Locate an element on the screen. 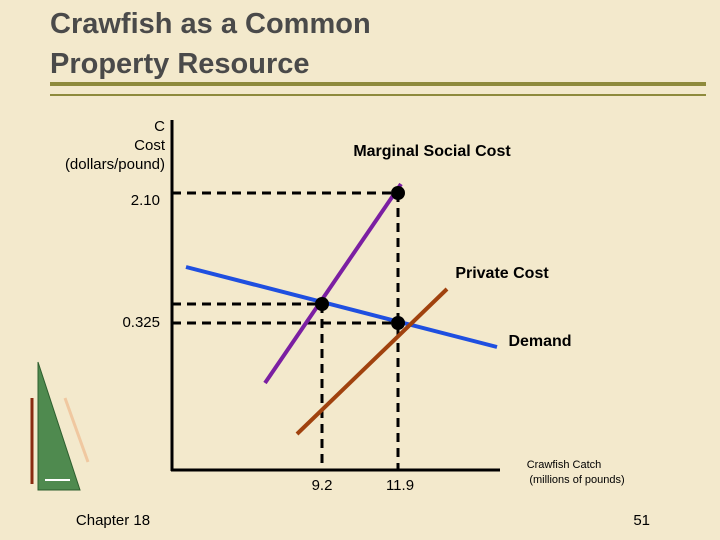 This screenshot has height=540, width=720. x-axis-label: Crawfish Catch is located at coordinates (564, 465).